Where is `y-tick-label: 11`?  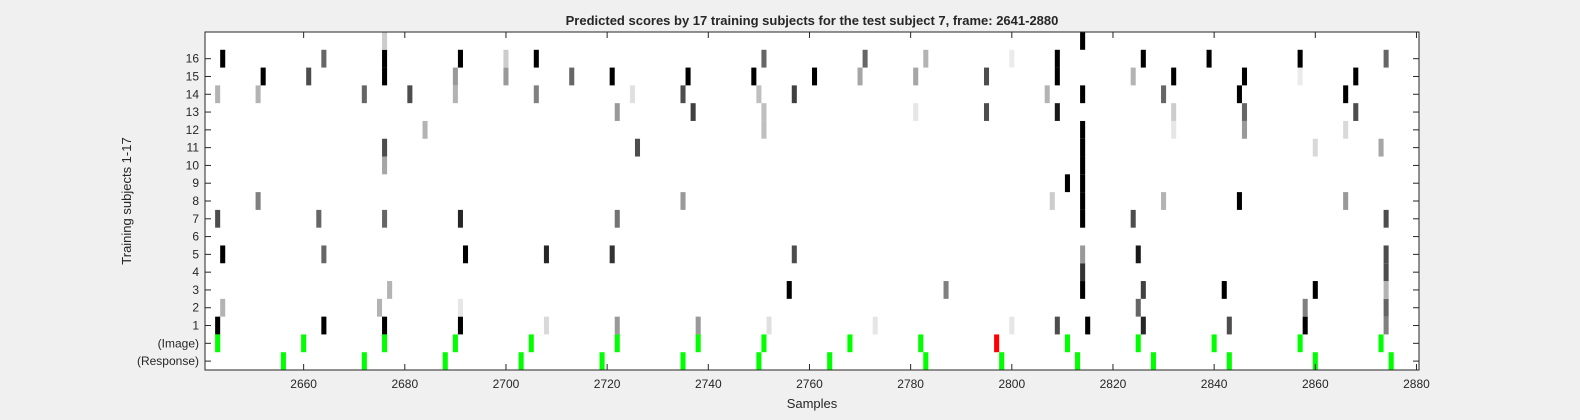 y-tick-label: 11 is located at coordinates (193, 148).